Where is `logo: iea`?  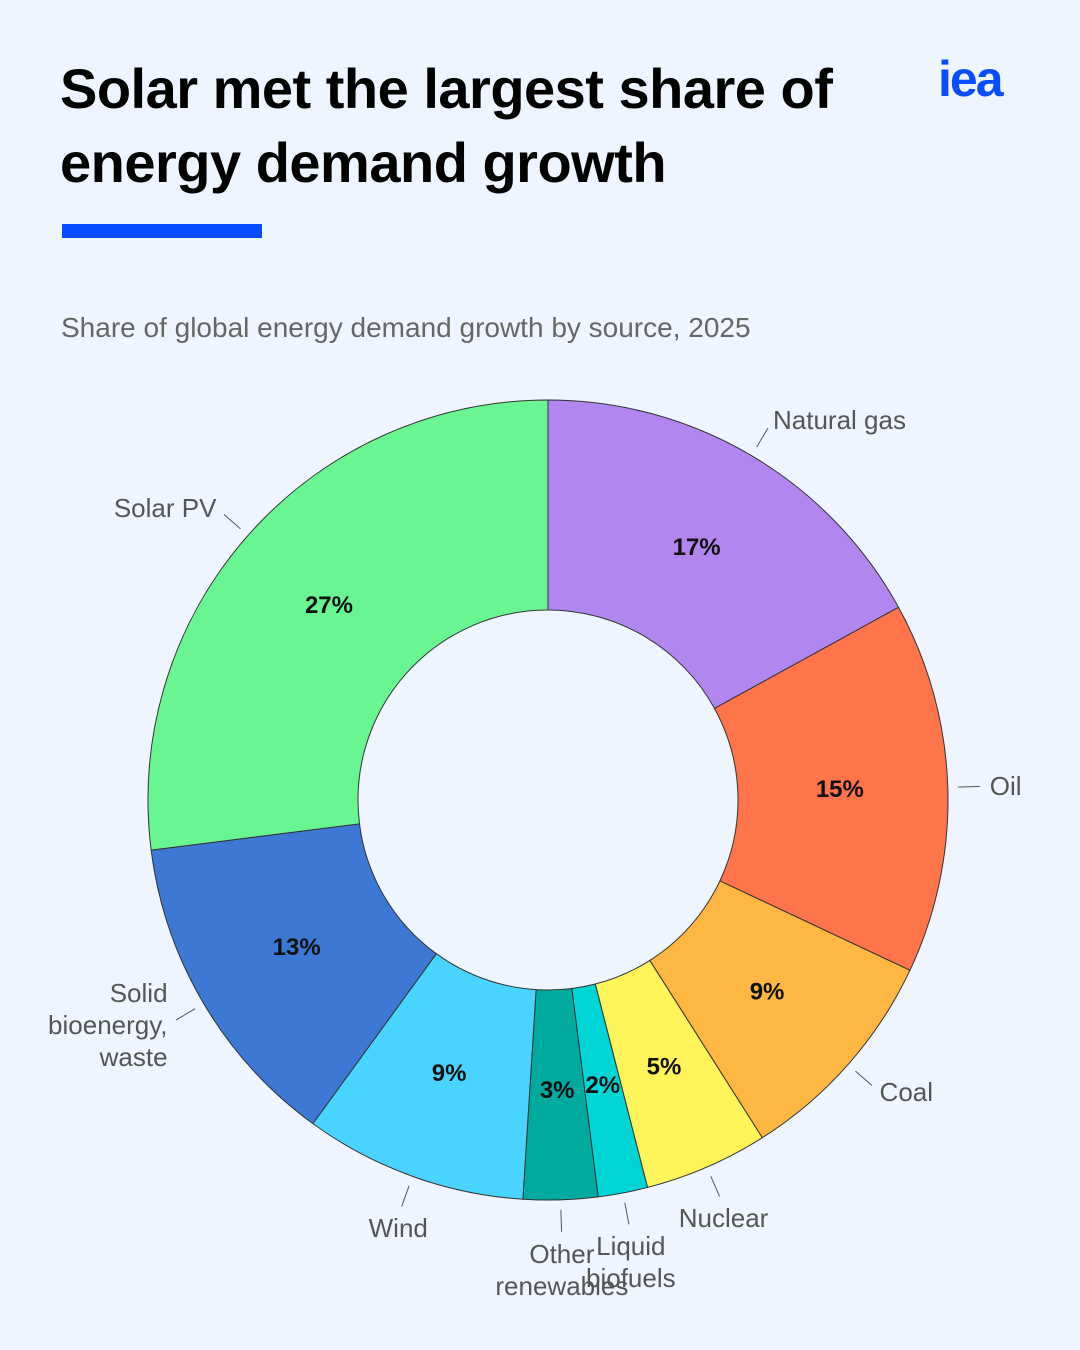
logo: iea is located at coordinates (971, 79).